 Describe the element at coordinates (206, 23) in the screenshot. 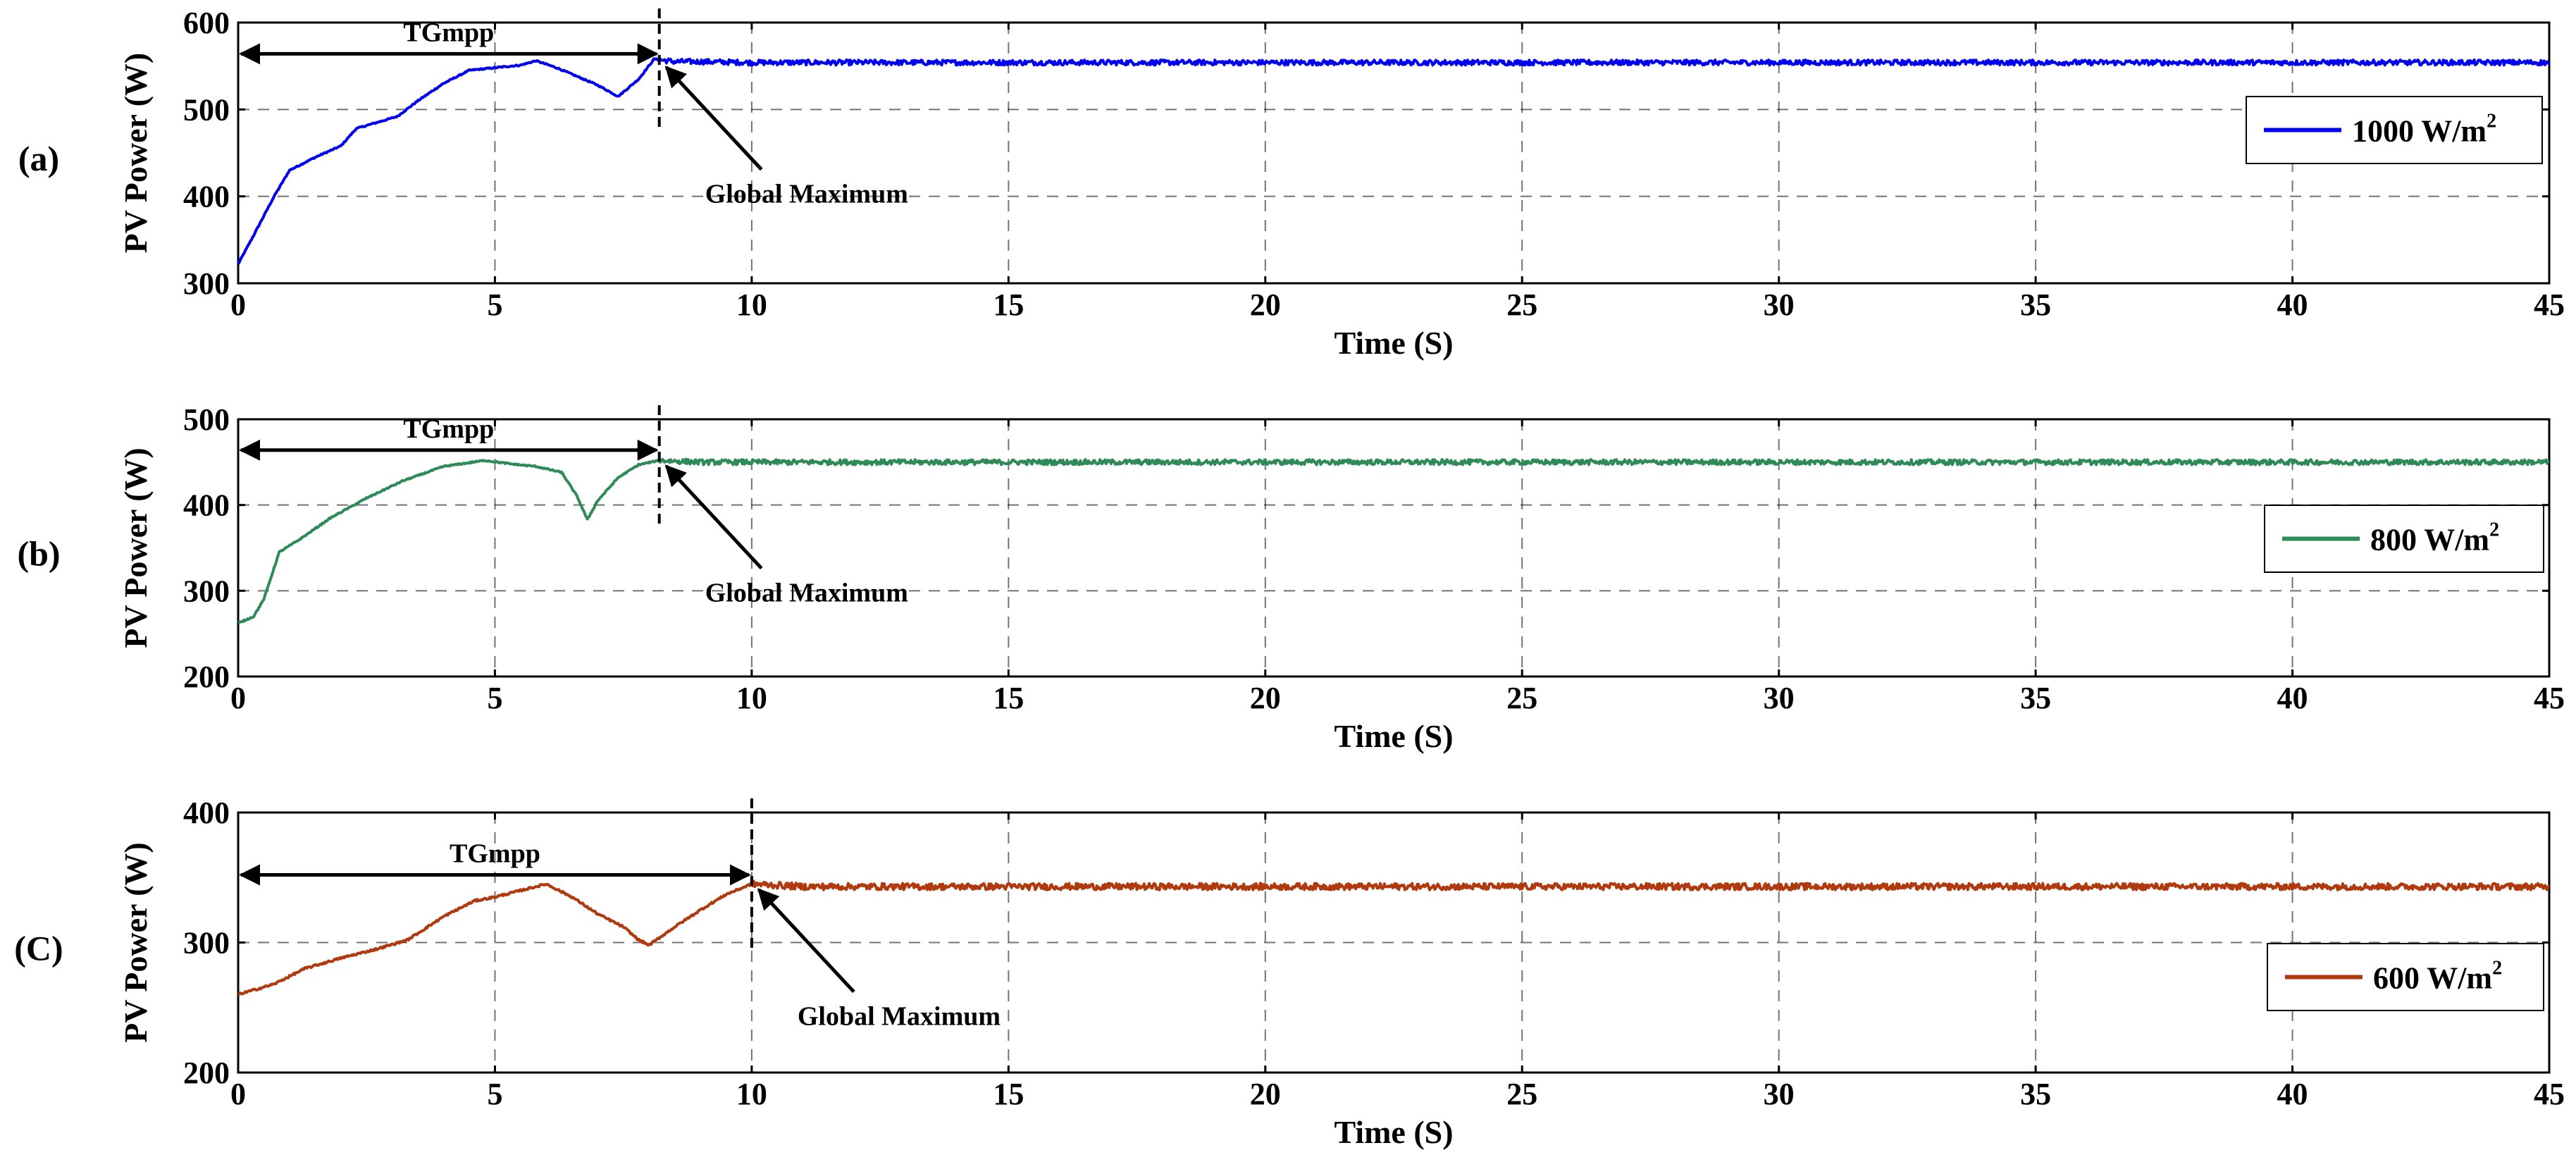

I see `y-tick-label: 600` at that location.